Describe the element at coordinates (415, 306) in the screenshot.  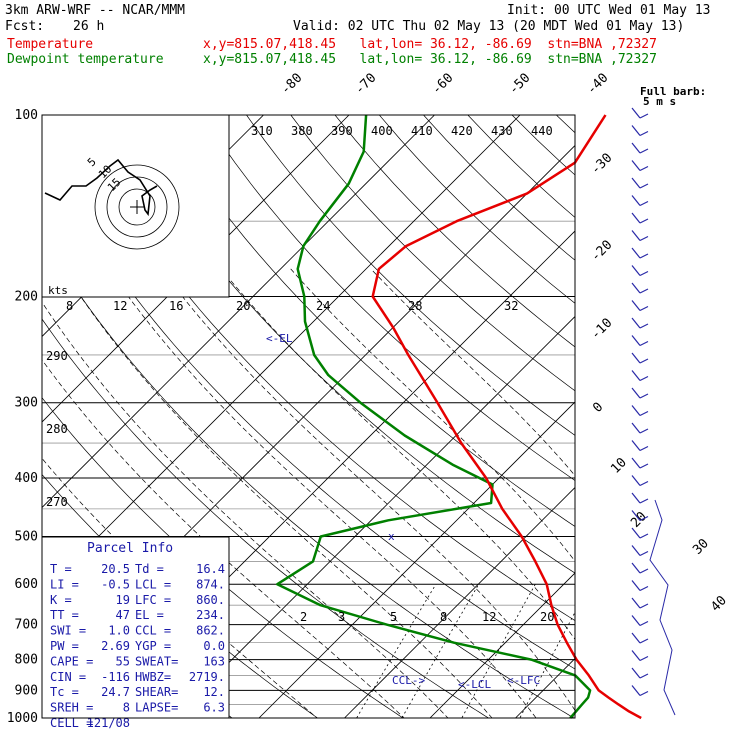
I see `hodograph-speed-label: 28` at that location.